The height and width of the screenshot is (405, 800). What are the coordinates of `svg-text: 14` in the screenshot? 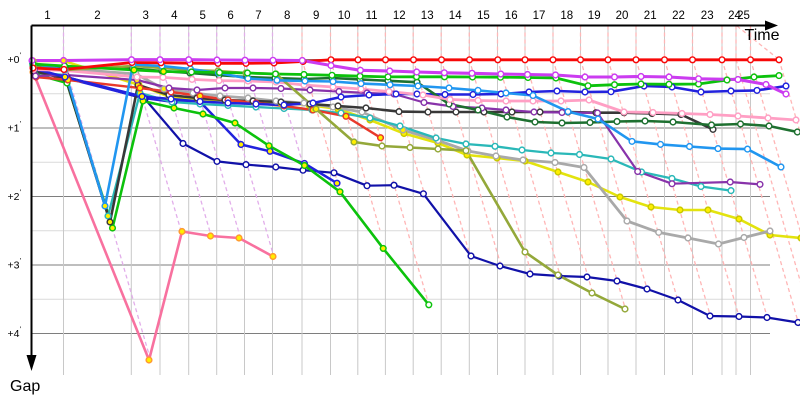 It's located at (455, 16).